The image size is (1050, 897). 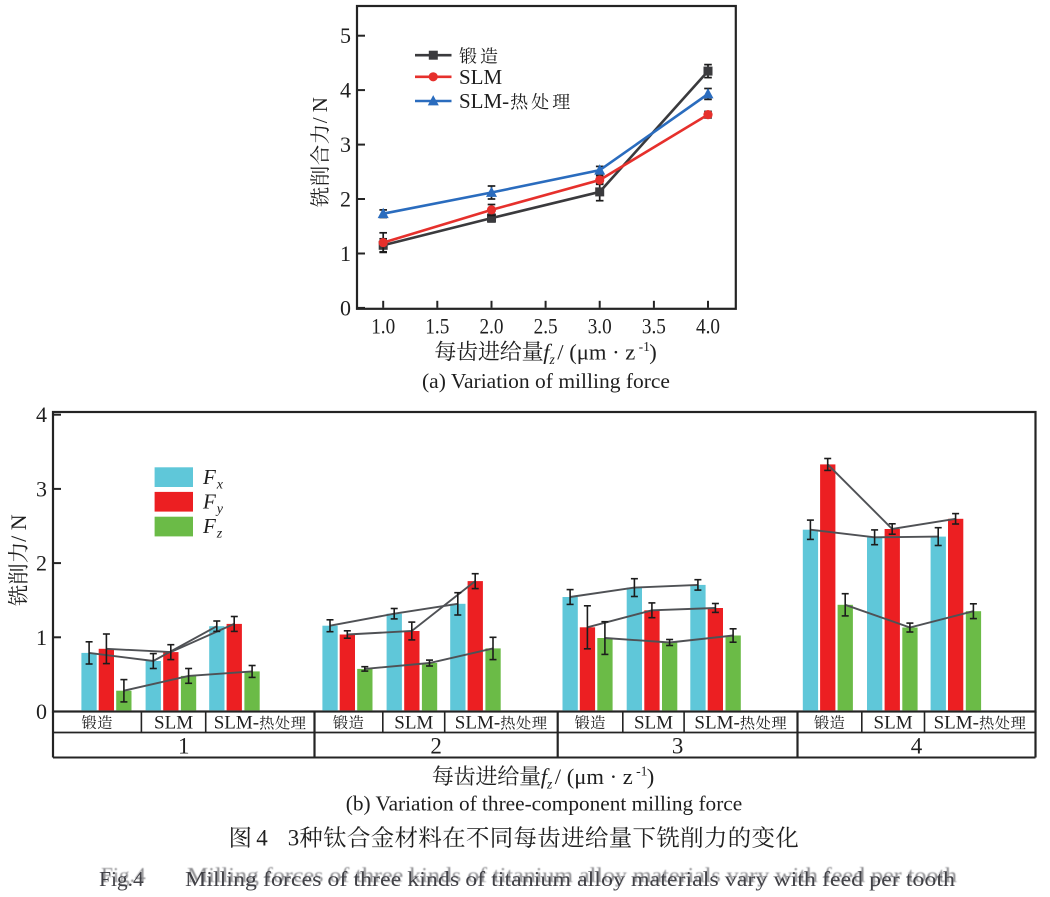 What do you see at coordinates (708, 326) in the screenshot?
I see `svg-text: 4.0` at bounding box center [708, 326].